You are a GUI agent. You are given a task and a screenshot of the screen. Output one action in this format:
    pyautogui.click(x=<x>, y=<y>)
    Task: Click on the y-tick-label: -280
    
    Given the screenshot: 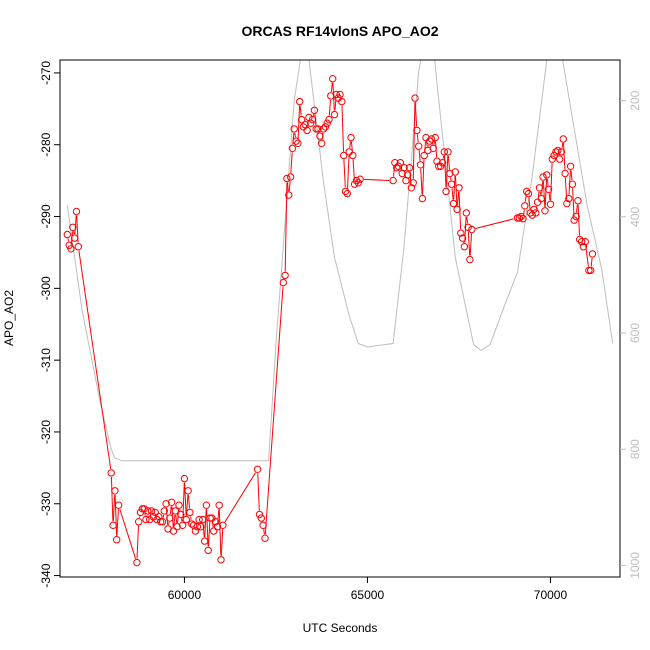 What is the action you would take?
    pyautogui.click(x=46, y=144)
    